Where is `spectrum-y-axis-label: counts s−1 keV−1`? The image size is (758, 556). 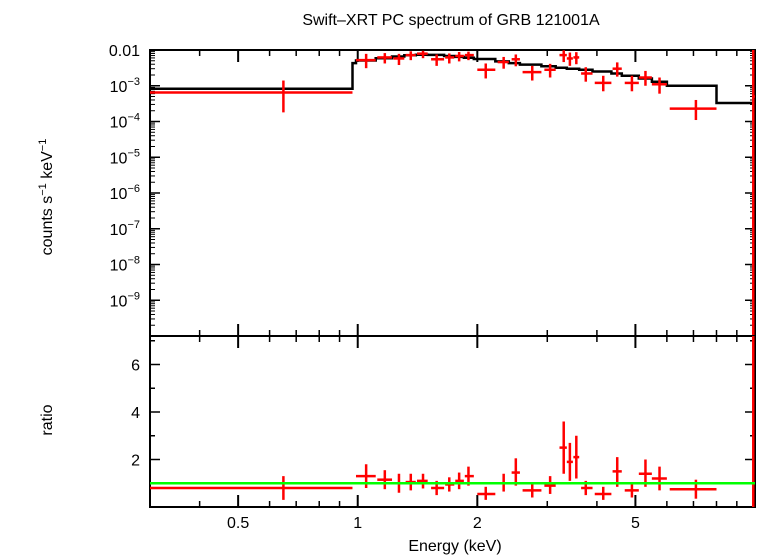
spectrum-y-axis-label: counts s−1 keV−1 is located at coordinates (46, 197).